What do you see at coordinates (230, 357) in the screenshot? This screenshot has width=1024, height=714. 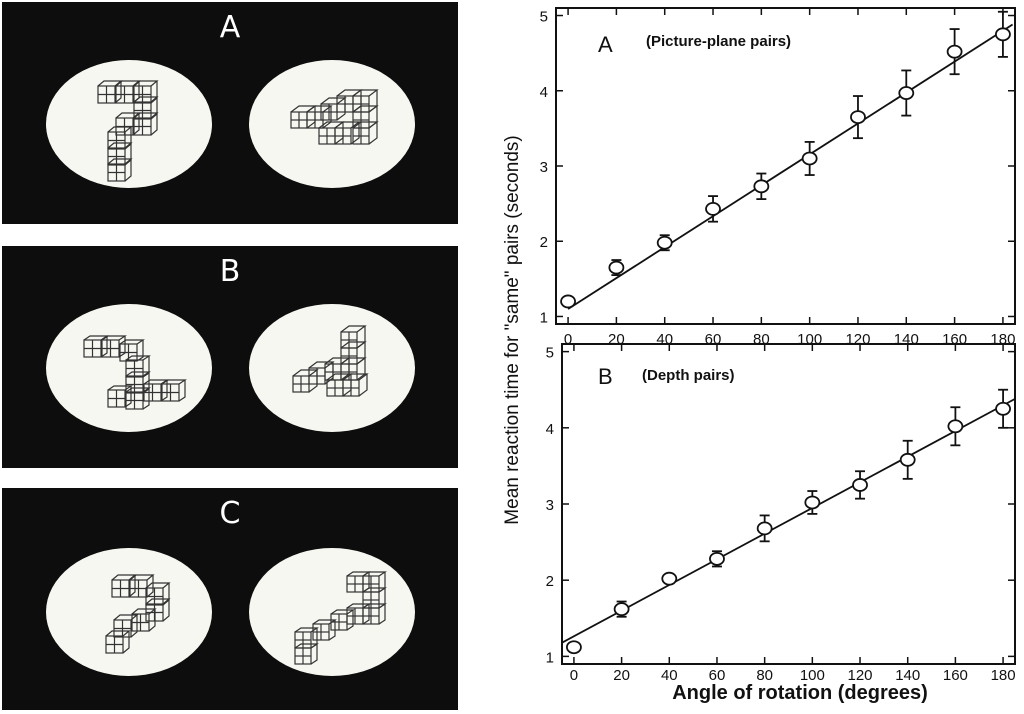 I see `stimulus-panel-b: B` at bounding box center [230, 357].